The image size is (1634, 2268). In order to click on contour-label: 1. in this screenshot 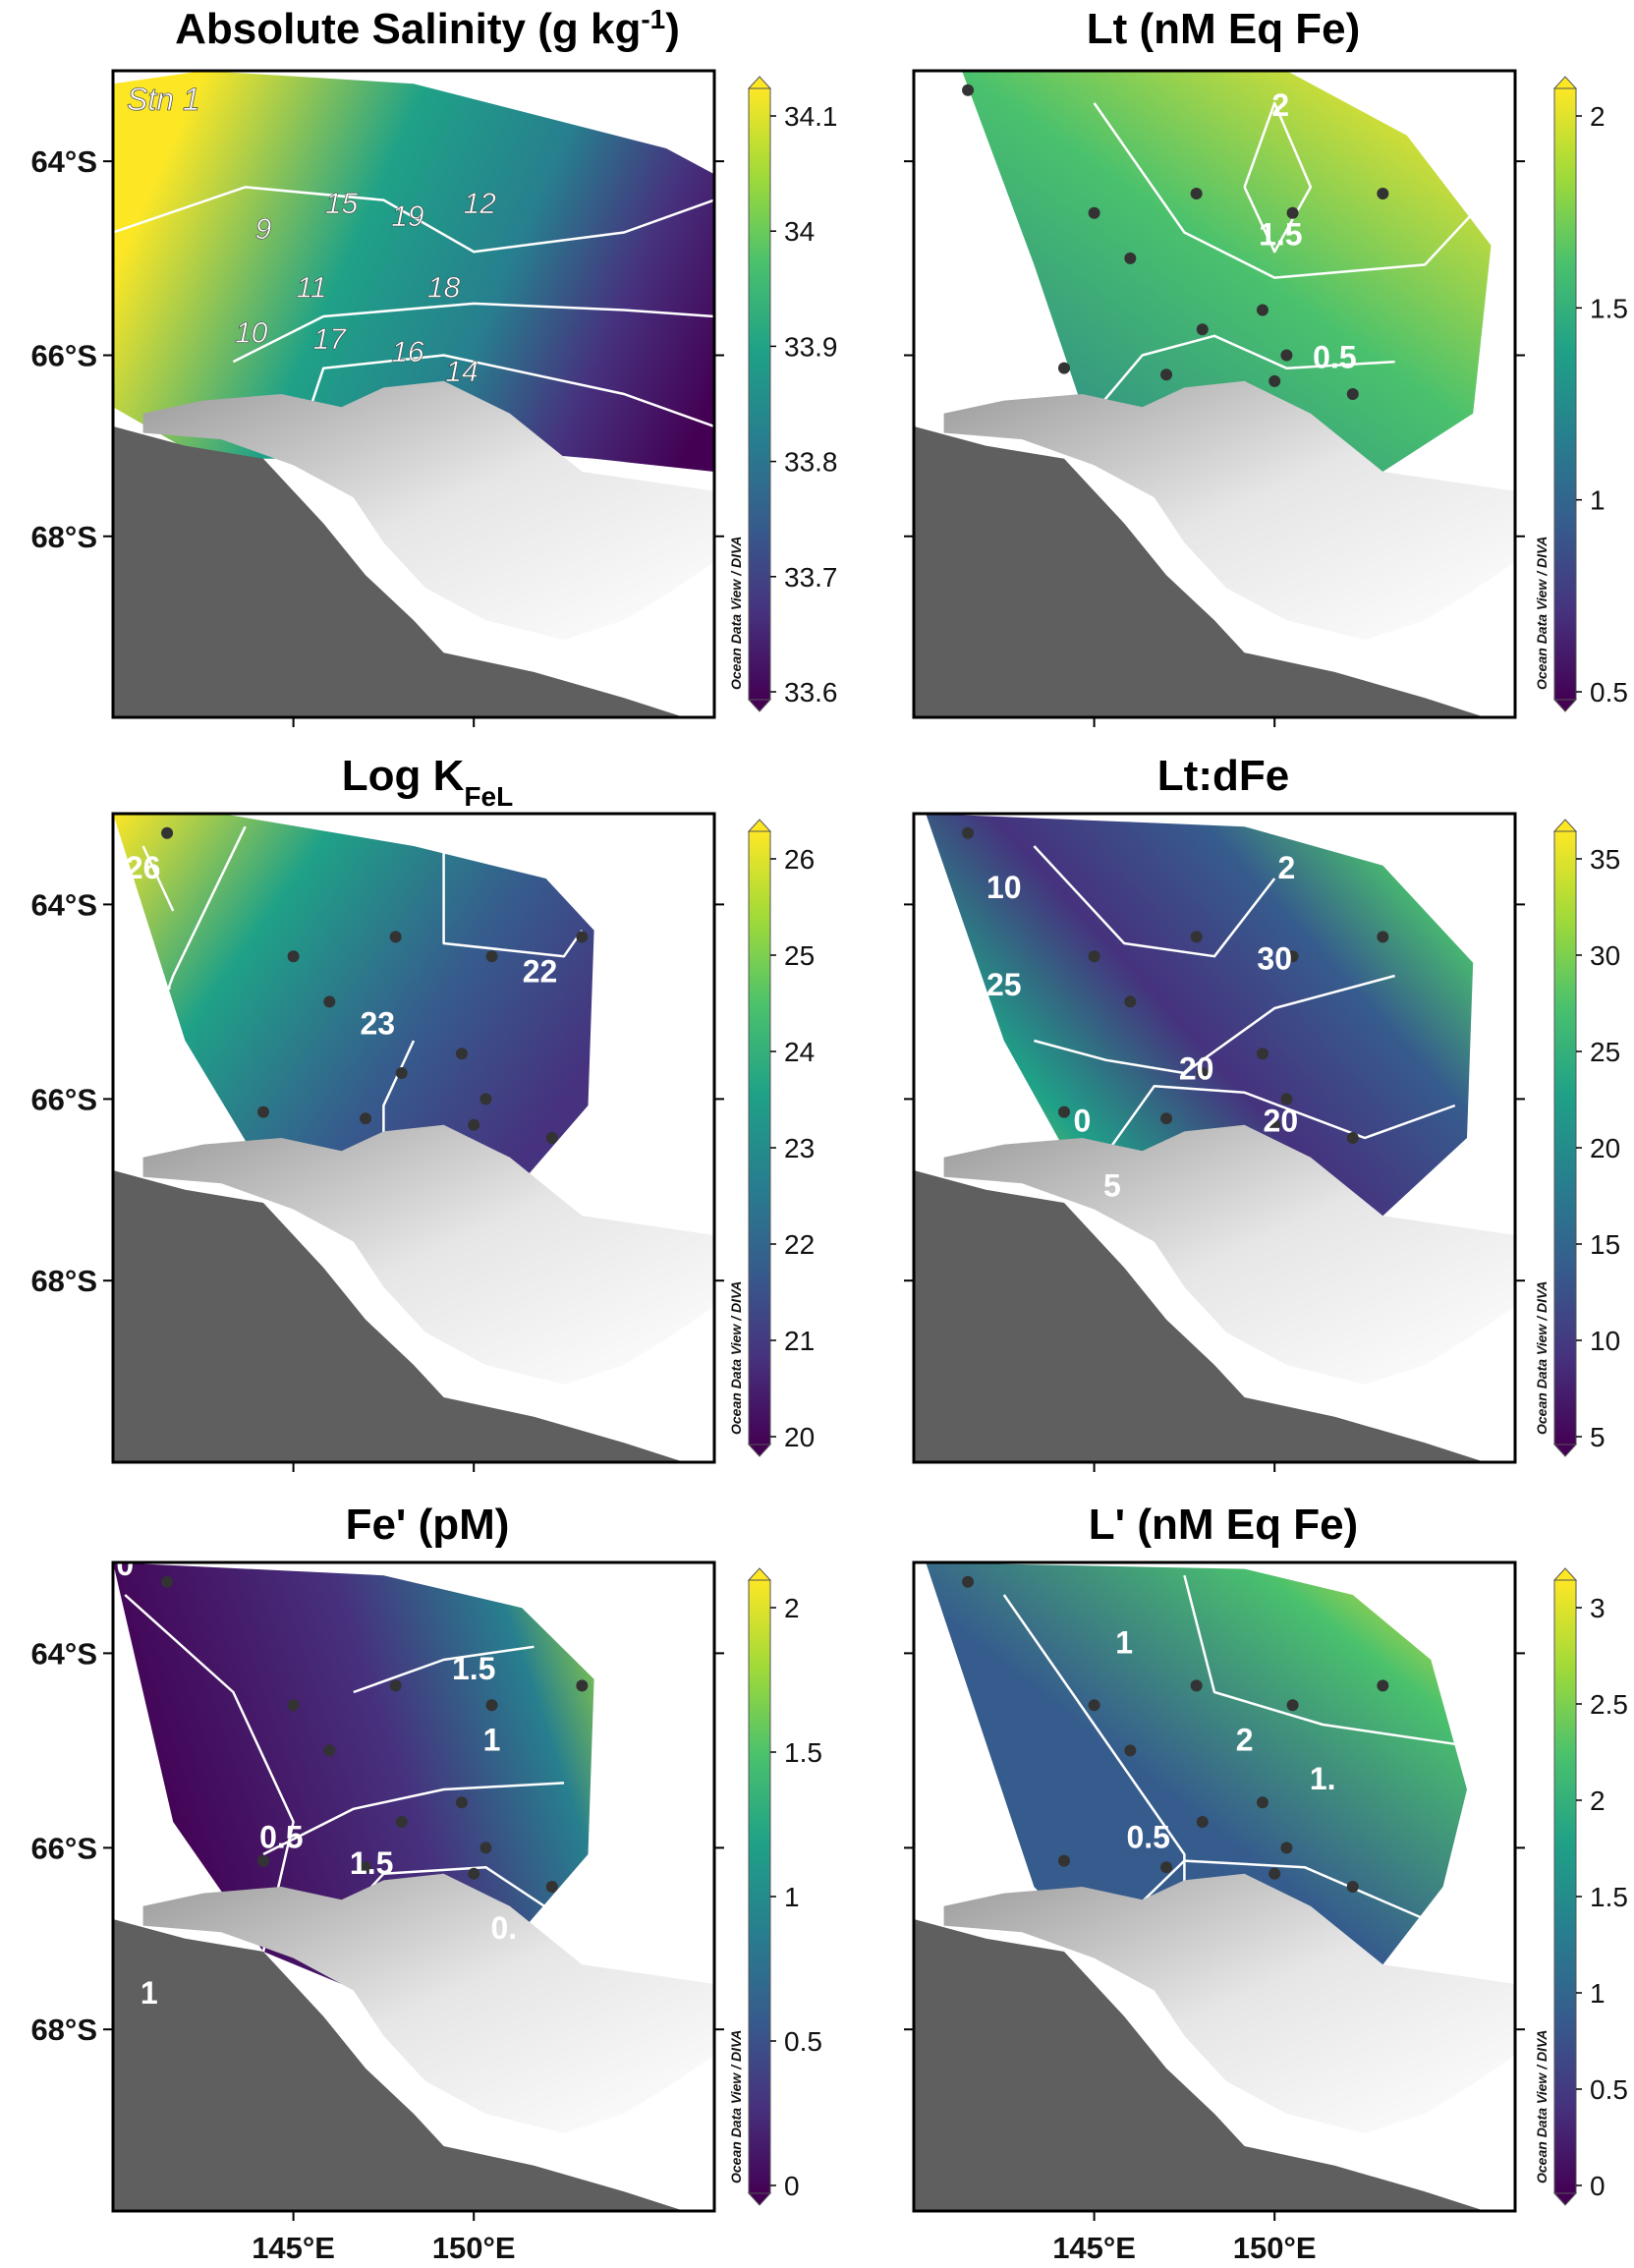, I will do `click(1323, 1779)`.